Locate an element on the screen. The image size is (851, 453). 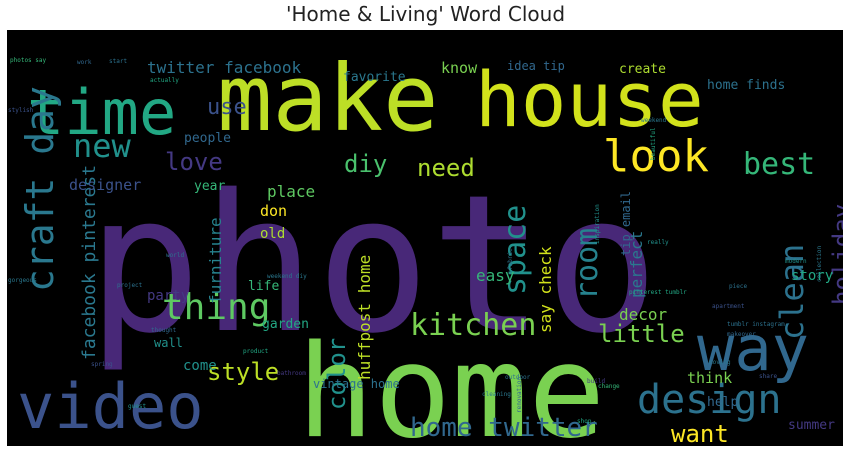
word-color: color is located at coordinates (337, 374).